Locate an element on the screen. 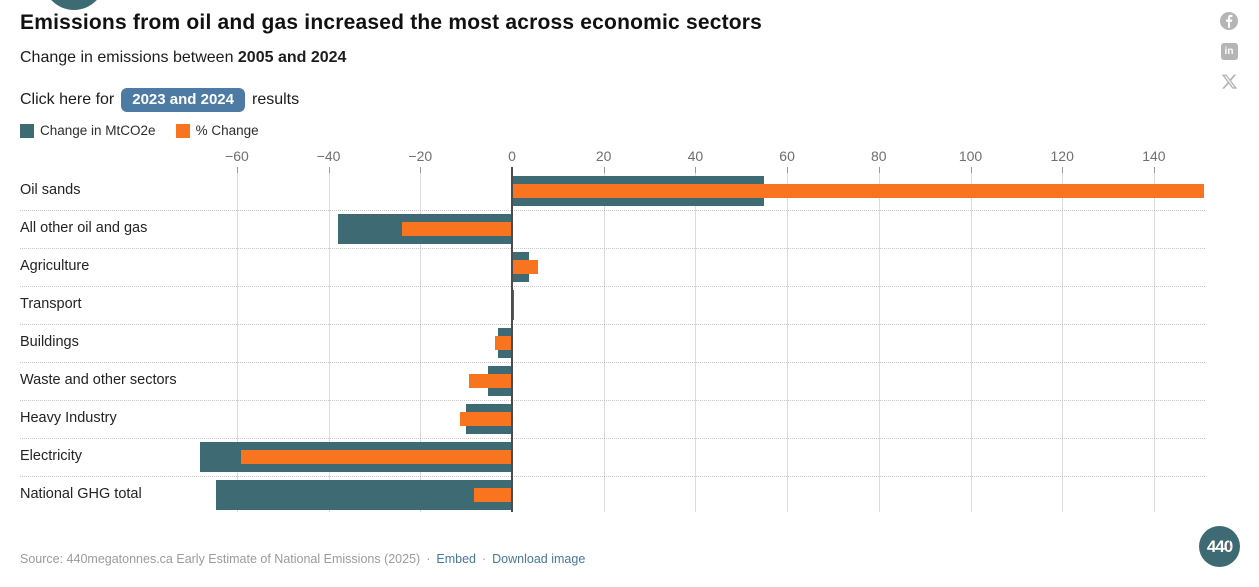 The image size is (1259, 587). linkedin-icon: in is located at coordinates (1229, 51).